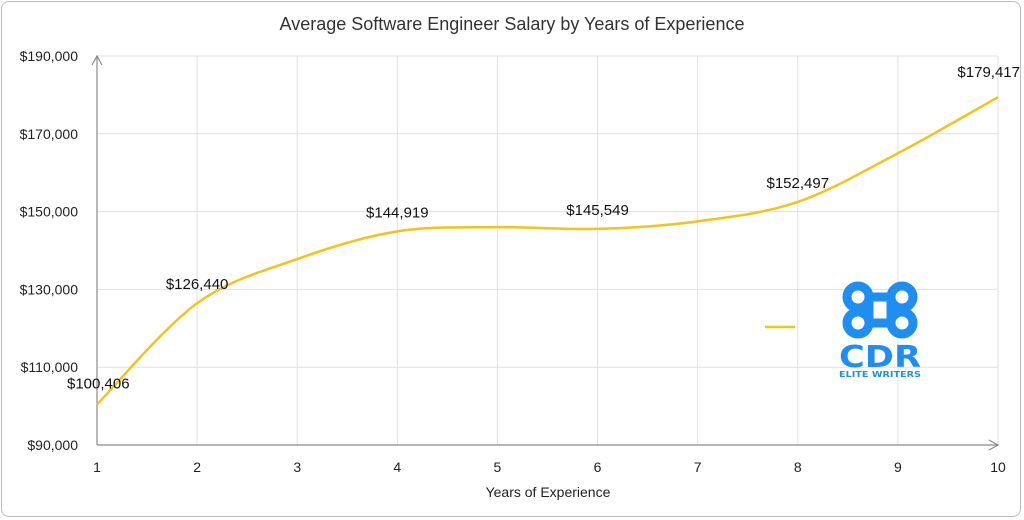  What do you see at coordinates (798, 467) in the screenshot?
I see `x-tick-label: 8` at bounding box center [798, 467].